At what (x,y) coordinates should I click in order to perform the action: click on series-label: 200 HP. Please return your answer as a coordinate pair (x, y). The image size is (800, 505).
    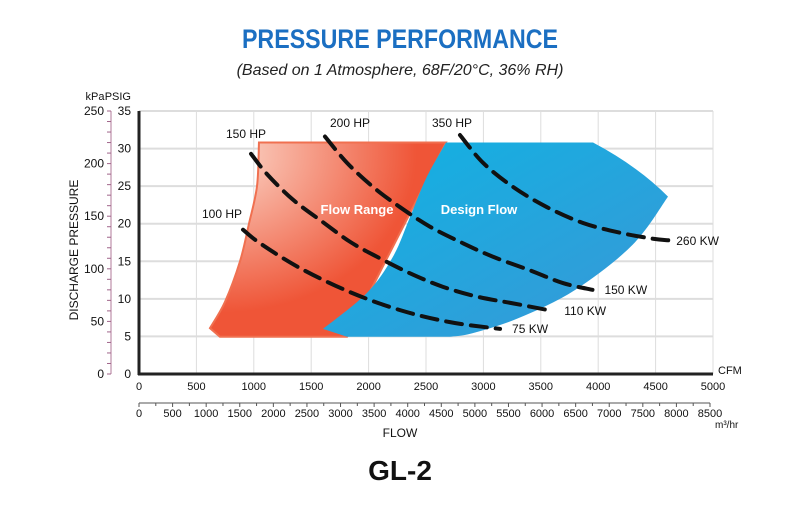
    Looking at the image, I should click on (350, 123).